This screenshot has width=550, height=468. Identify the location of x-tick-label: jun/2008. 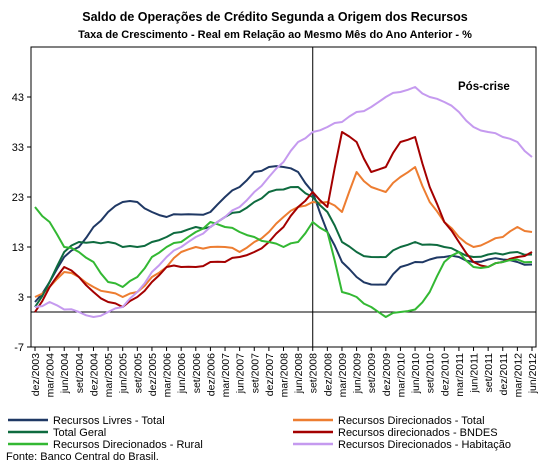
(299, 373).